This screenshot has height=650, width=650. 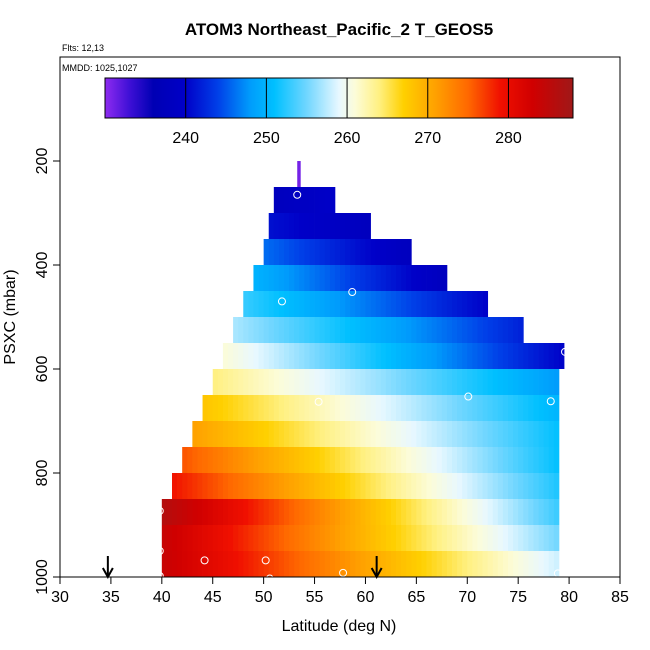 I want to click on heatmap-row, so click(x=350, y=278).